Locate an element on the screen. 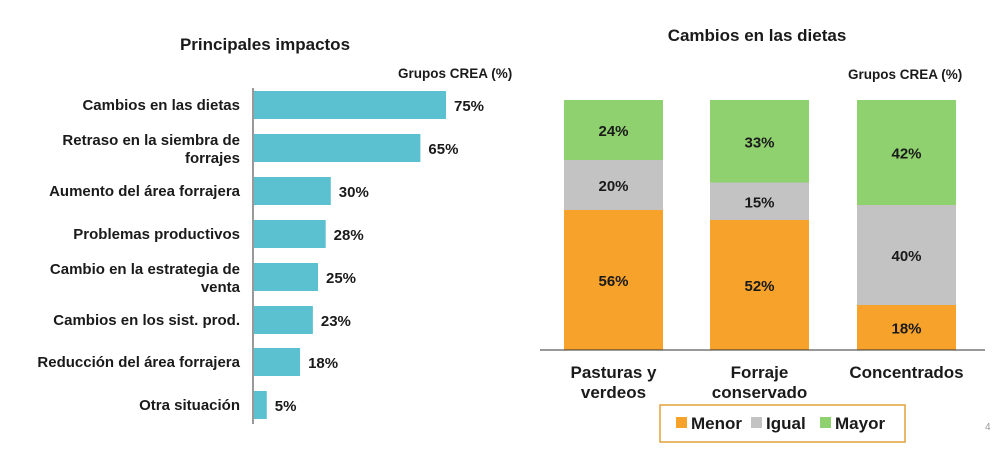 The width and height of the screenshot is (1000, 452). impact-category-label: Cambios en los sist. prod. is located at coordinates (146, 320).